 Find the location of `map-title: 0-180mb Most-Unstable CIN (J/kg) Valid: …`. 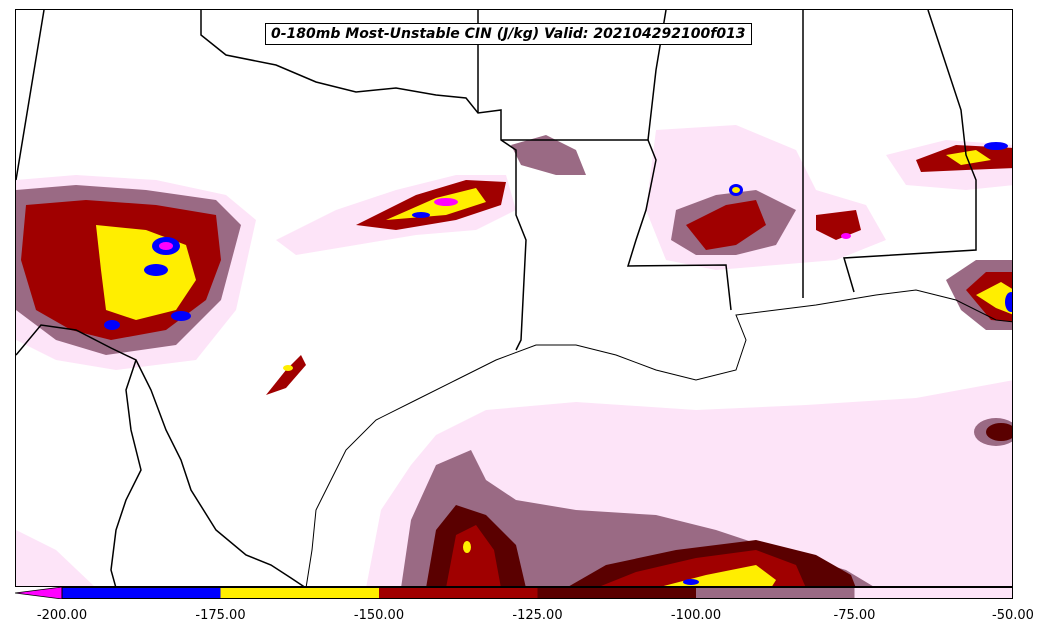

map-title: 0-180mb Most-Unstable CIN (J/kg) Valid: … is located at coordinates (508, 34).